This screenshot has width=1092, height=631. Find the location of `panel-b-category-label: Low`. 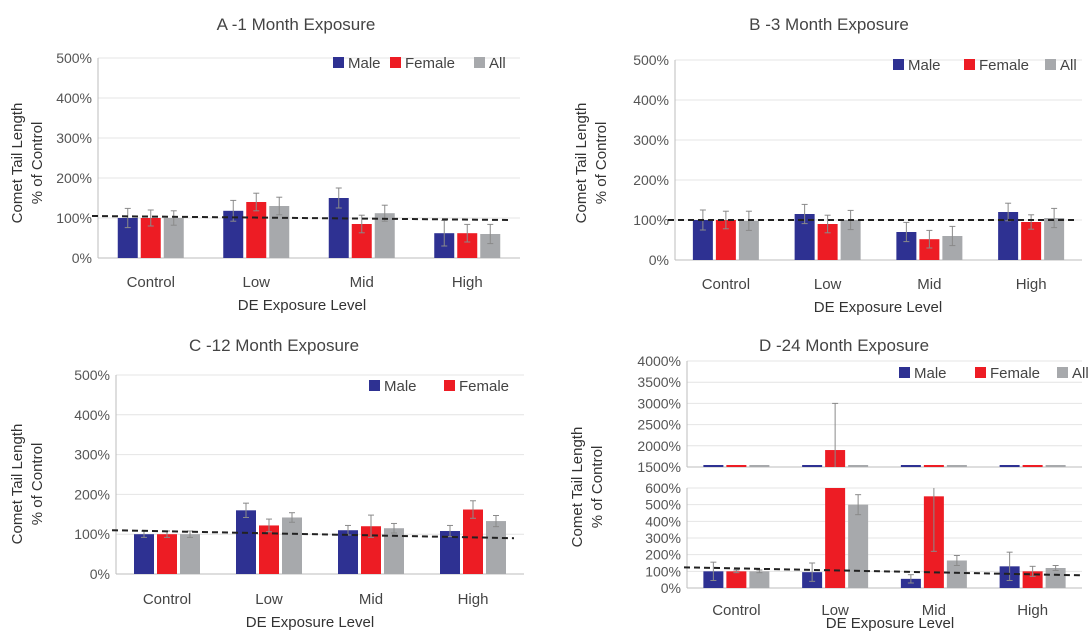

panel-b-category-label: Low is located at coordinates (828, 284).